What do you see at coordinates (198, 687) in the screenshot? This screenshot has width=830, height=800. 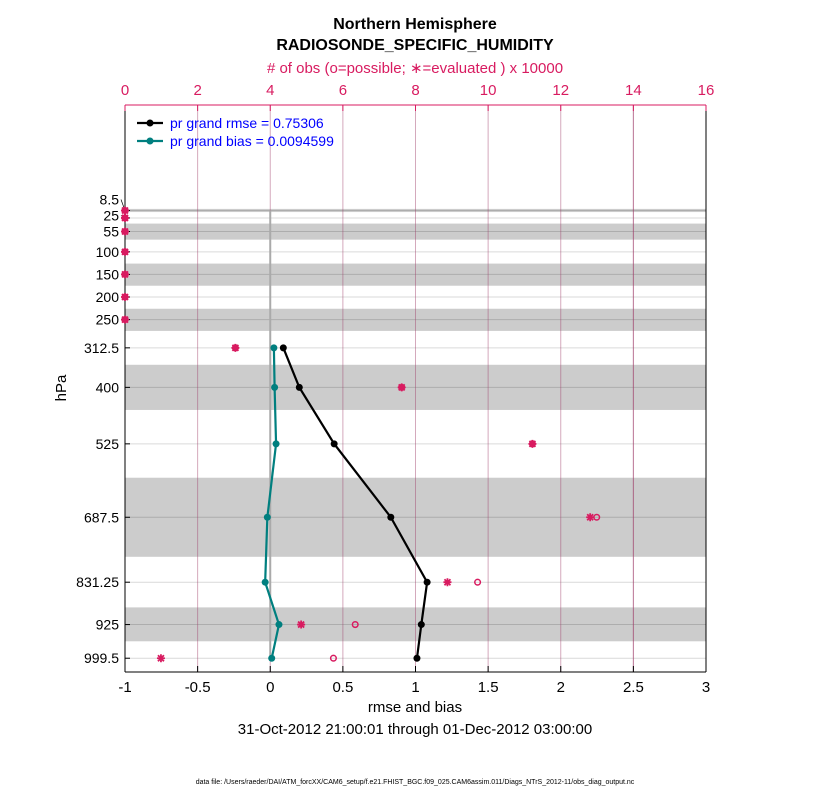 I see `x-tick-label: -0.5` at bounding box center [198, 687].